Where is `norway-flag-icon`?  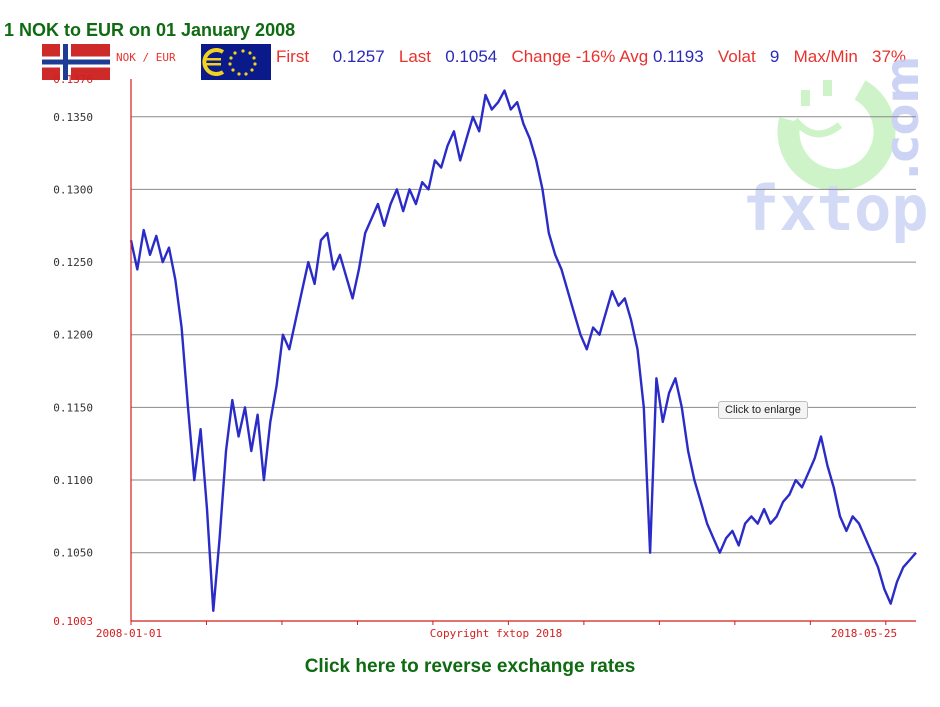 norway-flag-icon is located at coordinates (76, 62).